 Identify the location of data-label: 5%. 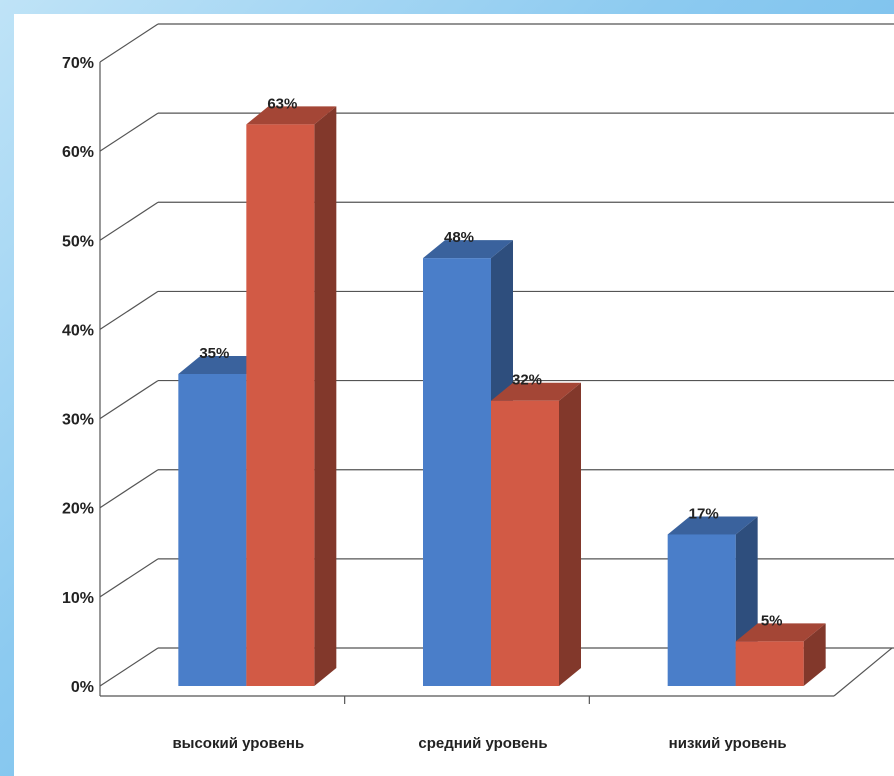
(772, 620).